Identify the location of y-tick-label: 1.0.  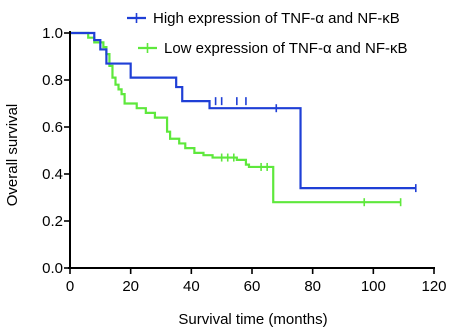
(52, 33).